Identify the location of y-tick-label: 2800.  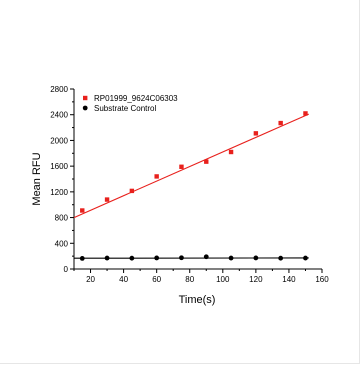
(59, 89).